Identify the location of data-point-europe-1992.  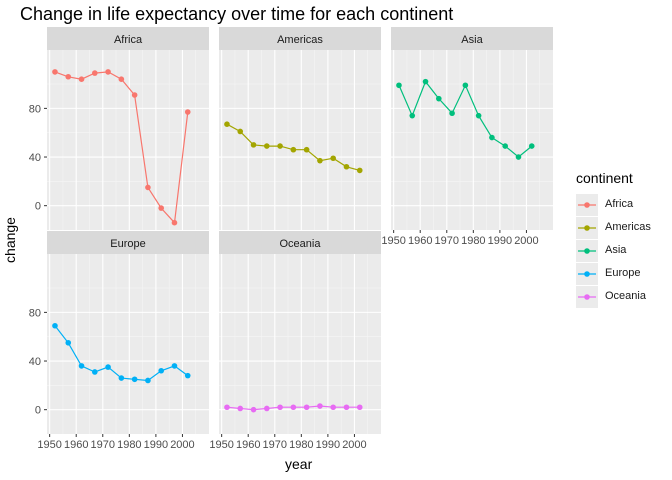
(161, 370).